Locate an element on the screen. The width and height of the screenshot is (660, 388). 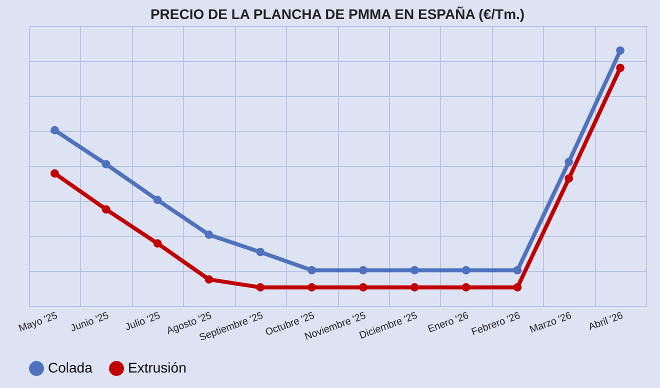
x-tick-label: Febrero '26 is located at coordinates (496, 324).